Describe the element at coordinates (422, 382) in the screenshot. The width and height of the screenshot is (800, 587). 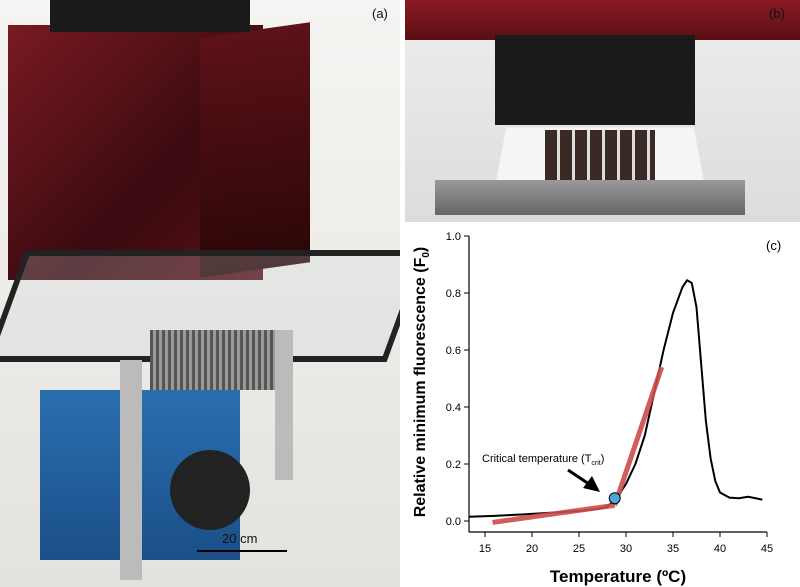
I see `y-axis-label: Relative minimum fluorescence (F0)` at that location.